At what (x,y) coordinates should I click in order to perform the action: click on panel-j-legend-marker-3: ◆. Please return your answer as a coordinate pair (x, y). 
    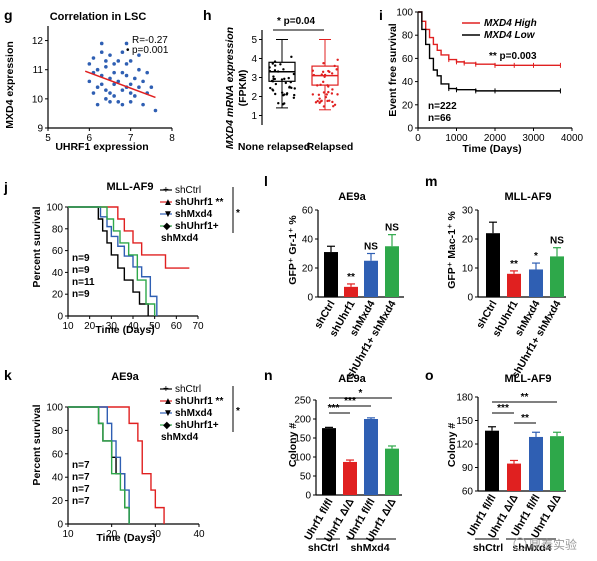
    Looking at the image, I should click on (167, 226).